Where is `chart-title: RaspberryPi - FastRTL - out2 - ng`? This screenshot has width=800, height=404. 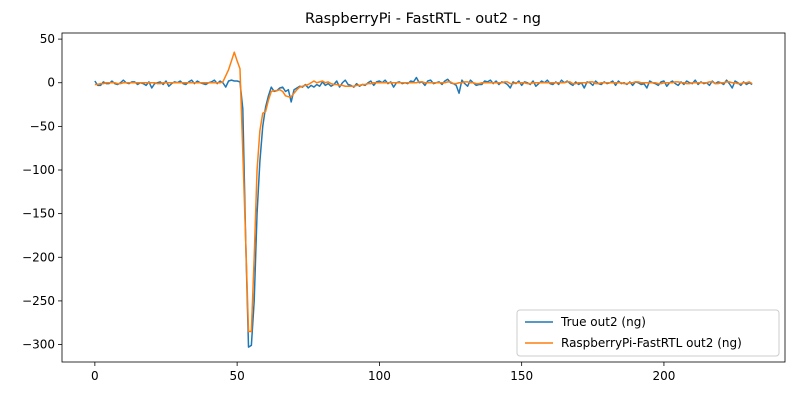 chart-title: RaspberryPi - FastRTL - out2 - ng is located at coordinates (423, 19).